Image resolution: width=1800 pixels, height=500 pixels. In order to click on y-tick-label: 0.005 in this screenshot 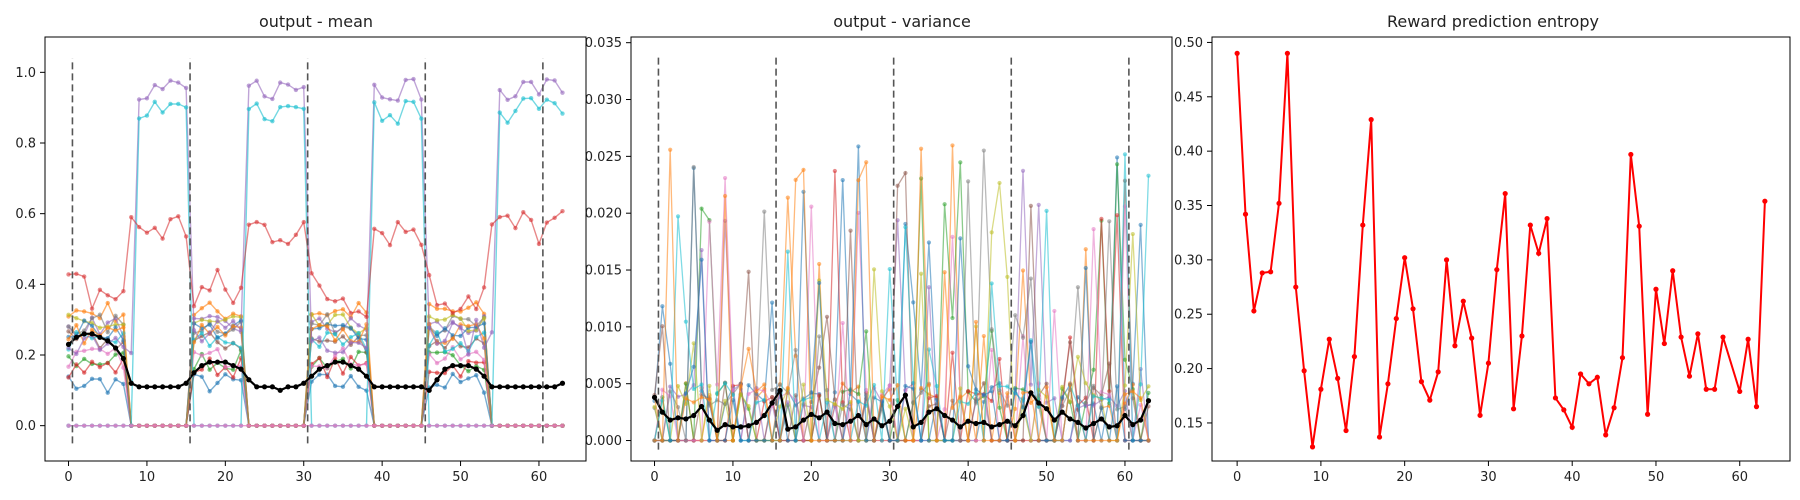, I will do `click(603, 384)`.